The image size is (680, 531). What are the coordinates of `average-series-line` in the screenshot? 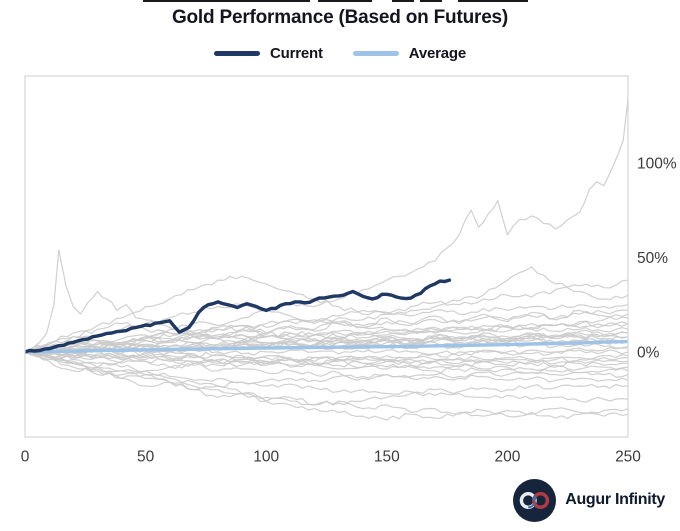 It's located at (326, 346).